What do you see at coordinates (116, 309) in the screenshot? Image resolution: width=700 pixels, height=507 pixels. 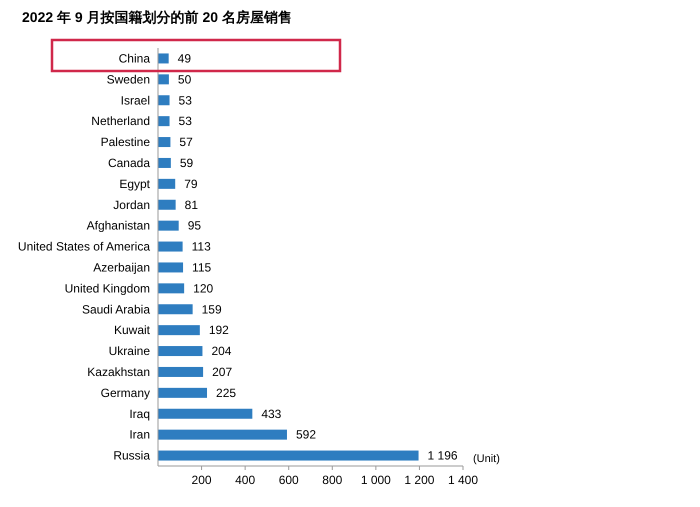 I see `y-tick-label: Saudi Arabia` at bounding box center [116, 309].